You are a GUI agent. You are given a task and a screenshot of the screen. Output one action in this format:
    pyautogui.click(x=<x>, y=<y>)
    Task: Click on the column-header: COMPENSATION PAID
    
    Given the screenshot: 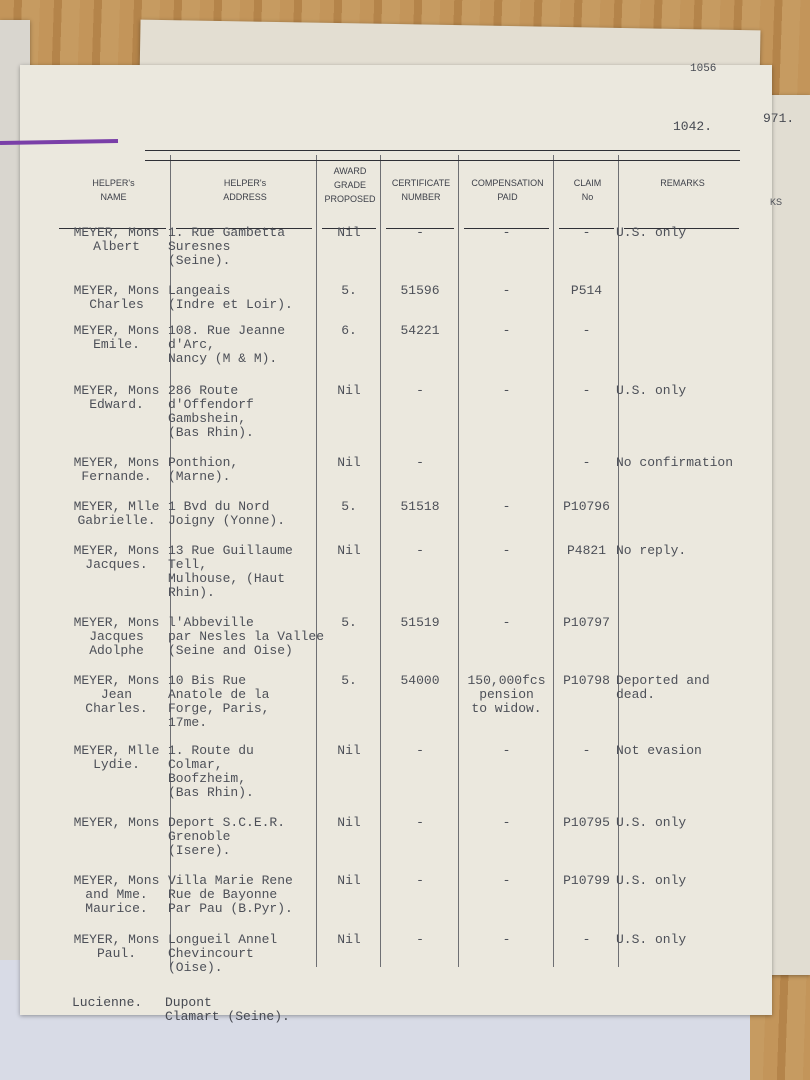 What is the action you would take?
    pyautogui.click(x=507, y=190)
    